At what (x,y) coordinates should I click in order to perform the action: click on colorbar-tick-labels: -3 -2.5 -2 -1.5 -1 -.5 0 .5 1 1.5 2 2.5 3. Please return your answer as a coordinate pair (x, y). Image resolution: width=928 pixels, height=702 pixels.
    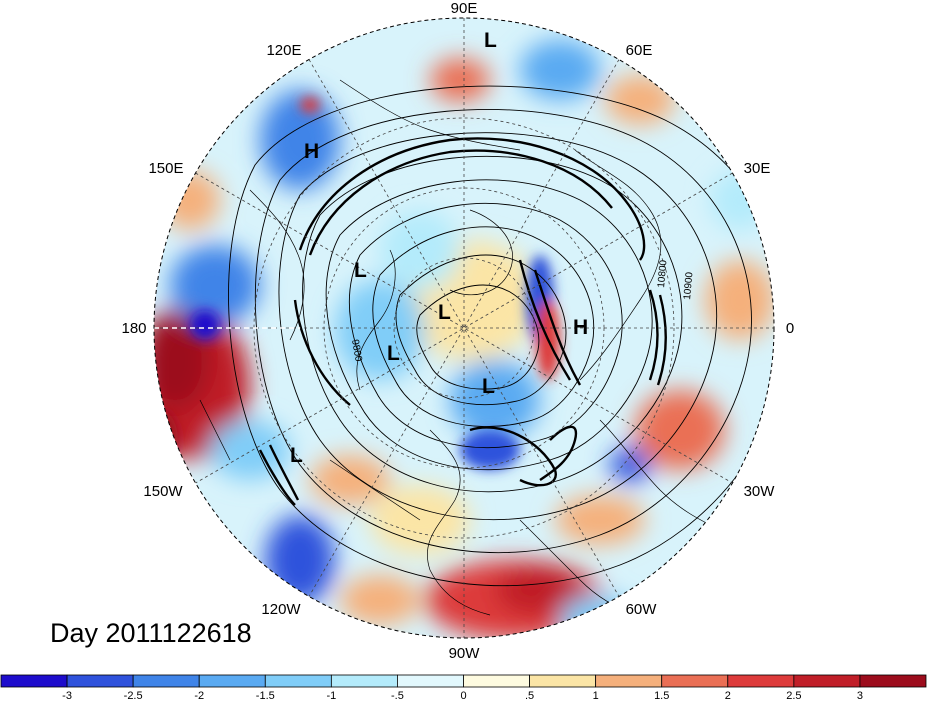
    Looking at the image, I should click on (462, 696).